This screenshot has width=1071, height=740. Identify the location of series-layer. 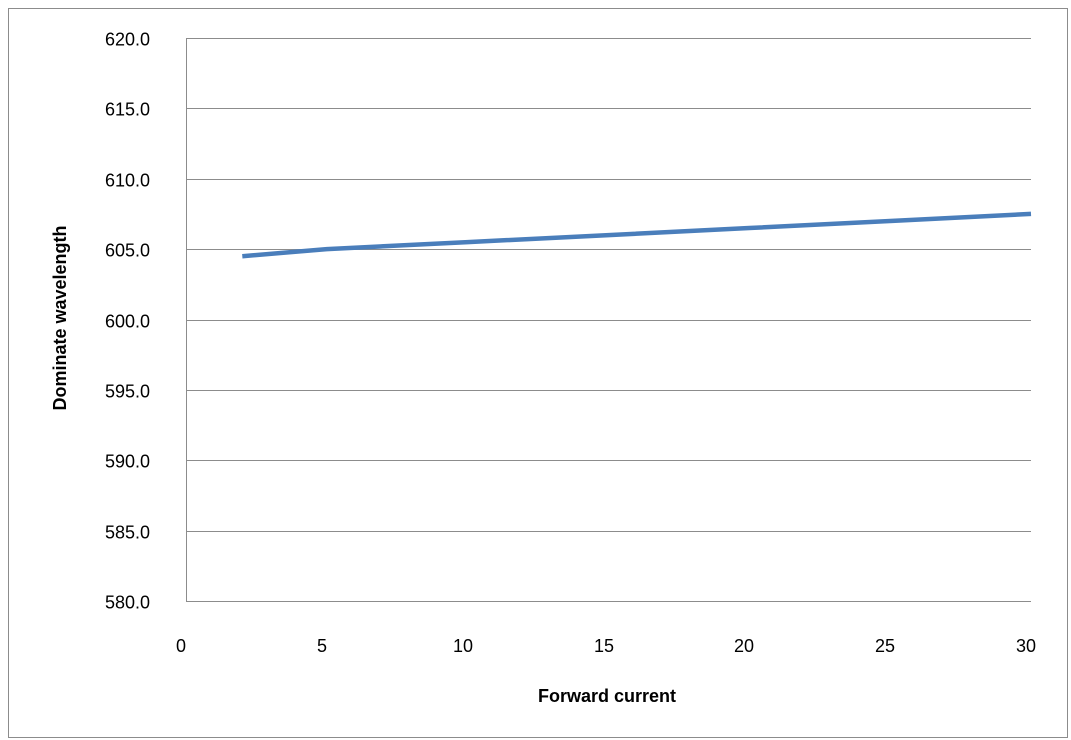
(637, 235).